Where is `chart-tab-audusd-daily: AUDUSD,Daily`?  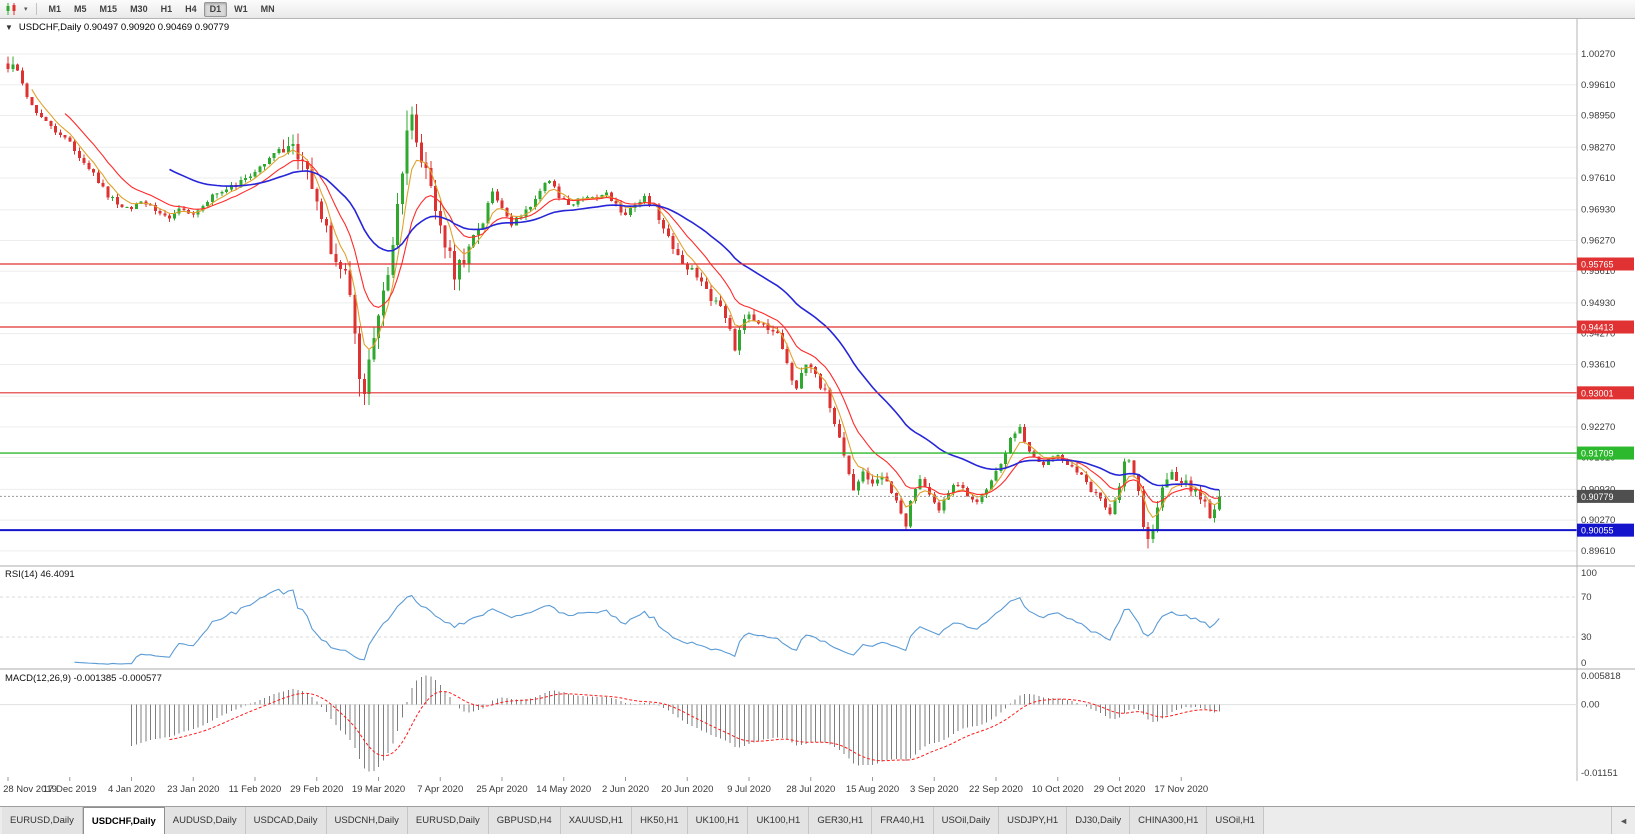
chart-tab-audusd-daily: AUDUSD,Daily is located at coordinates (205, 820).